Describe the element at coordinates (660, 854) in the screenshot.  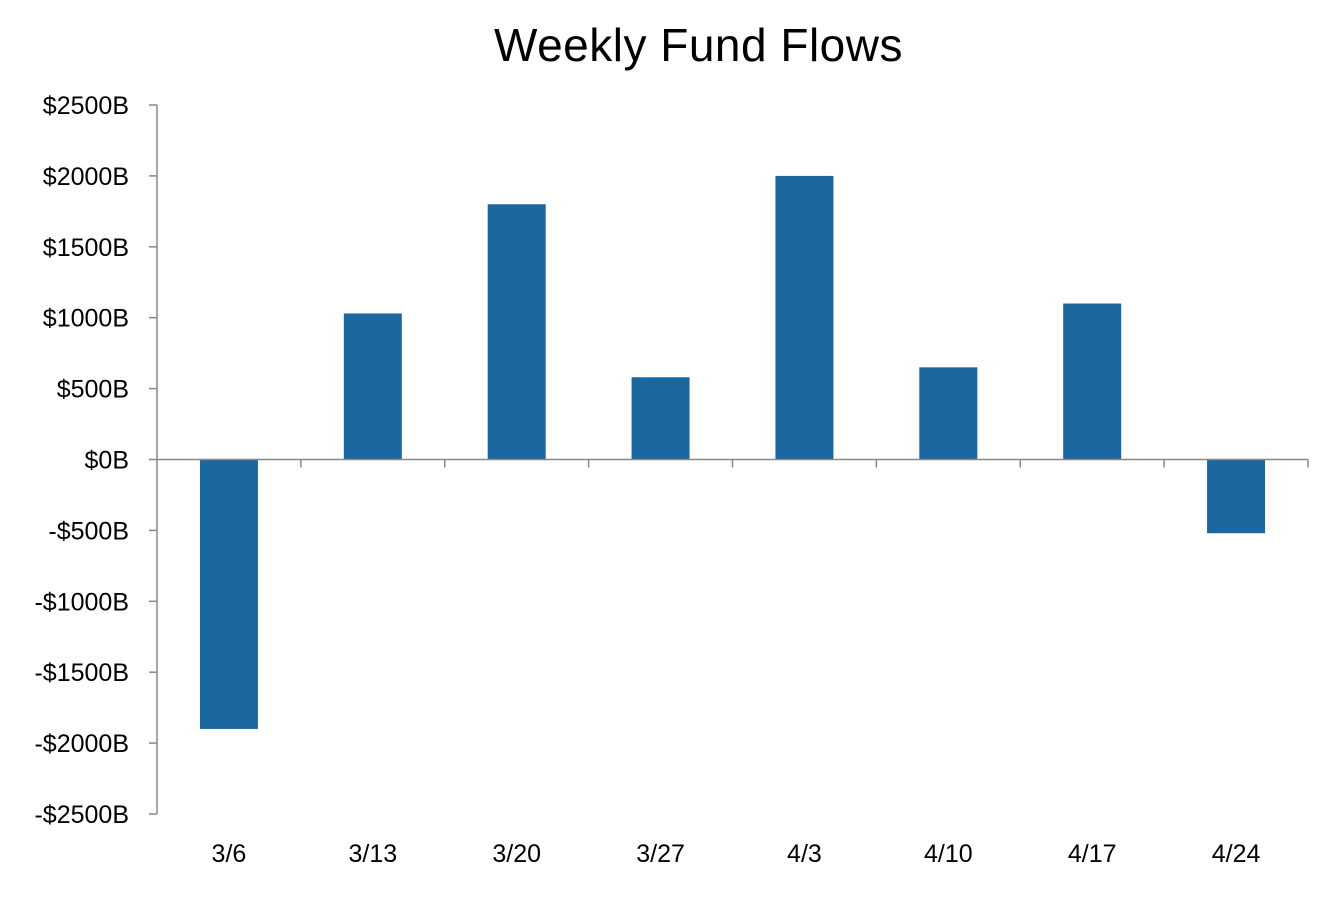
I see `x-tick-label: 3/27` at that location.